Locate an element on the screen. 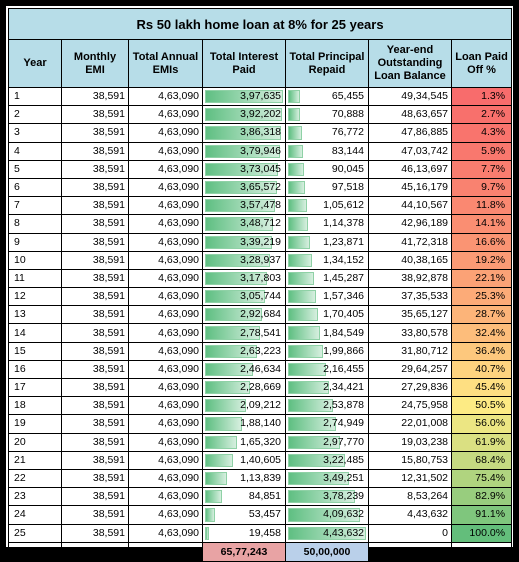 The image size is (519, 562). principal-value: 2,74,949 is located at coordinates (343, 423).